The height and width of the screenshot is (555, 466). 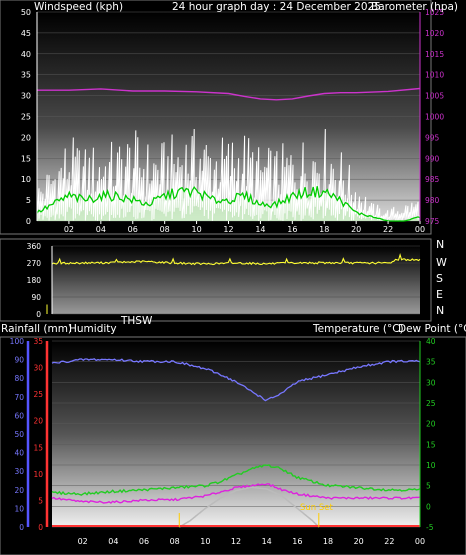 What do you see at coordinates (316, 508) in the screenshot?
I see `sunset-label: Sun Set` at bounding box center [316, 508].